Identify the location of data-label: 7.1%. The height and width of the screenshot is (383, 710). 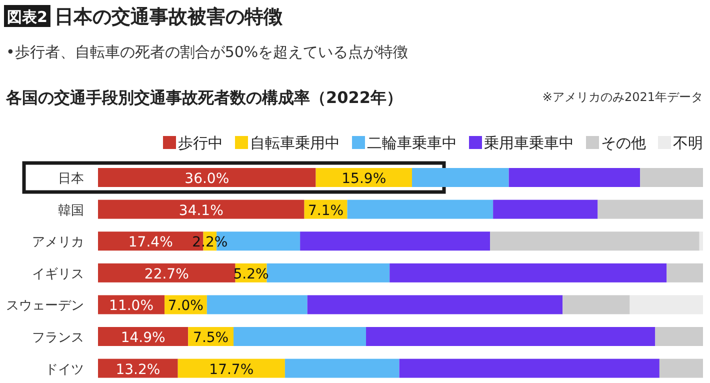
(326, 210).